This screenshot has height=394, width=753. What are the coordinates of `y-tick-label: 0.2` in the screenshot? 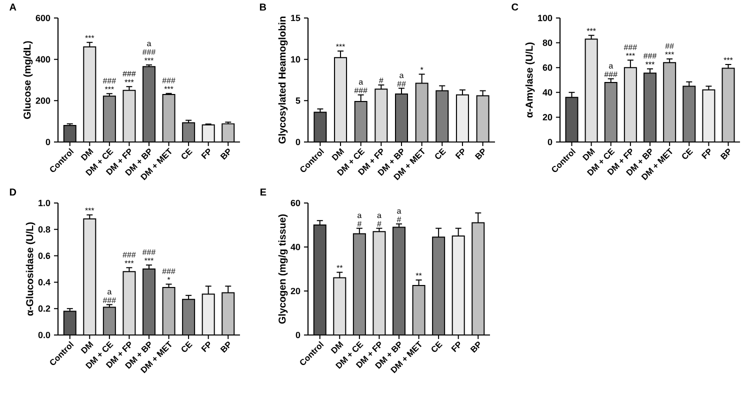 It's located at (44, 308).